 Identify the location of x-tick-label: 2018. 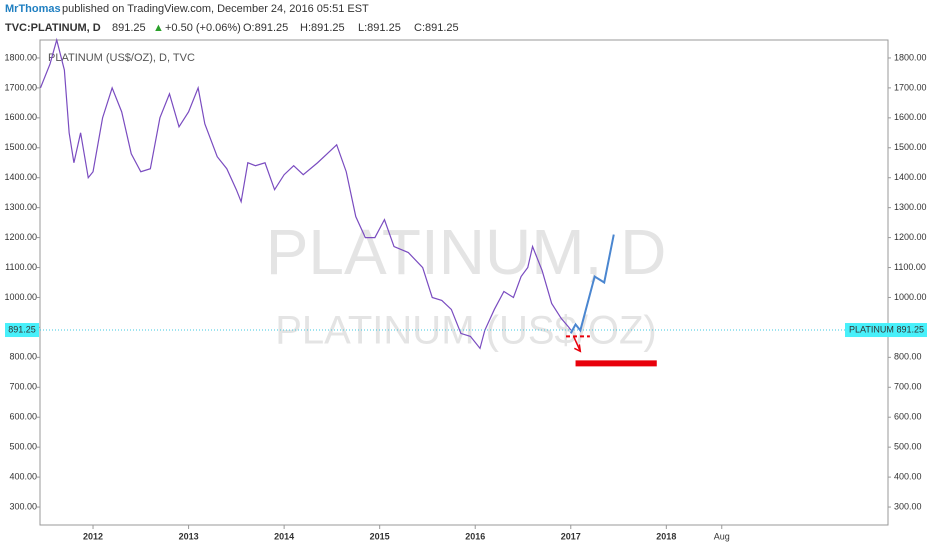
(666, 536).